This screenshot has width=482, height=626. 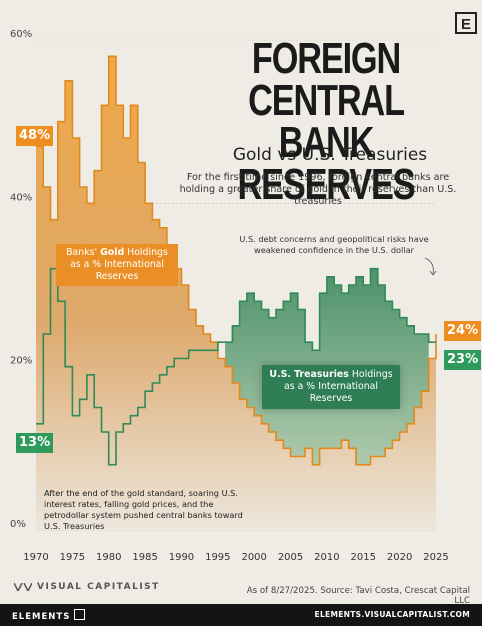 What do you see at coordinates (35, 136) in the screenshot?
I see `gold-start-badge: 48%` at bounding box center [35, 136].